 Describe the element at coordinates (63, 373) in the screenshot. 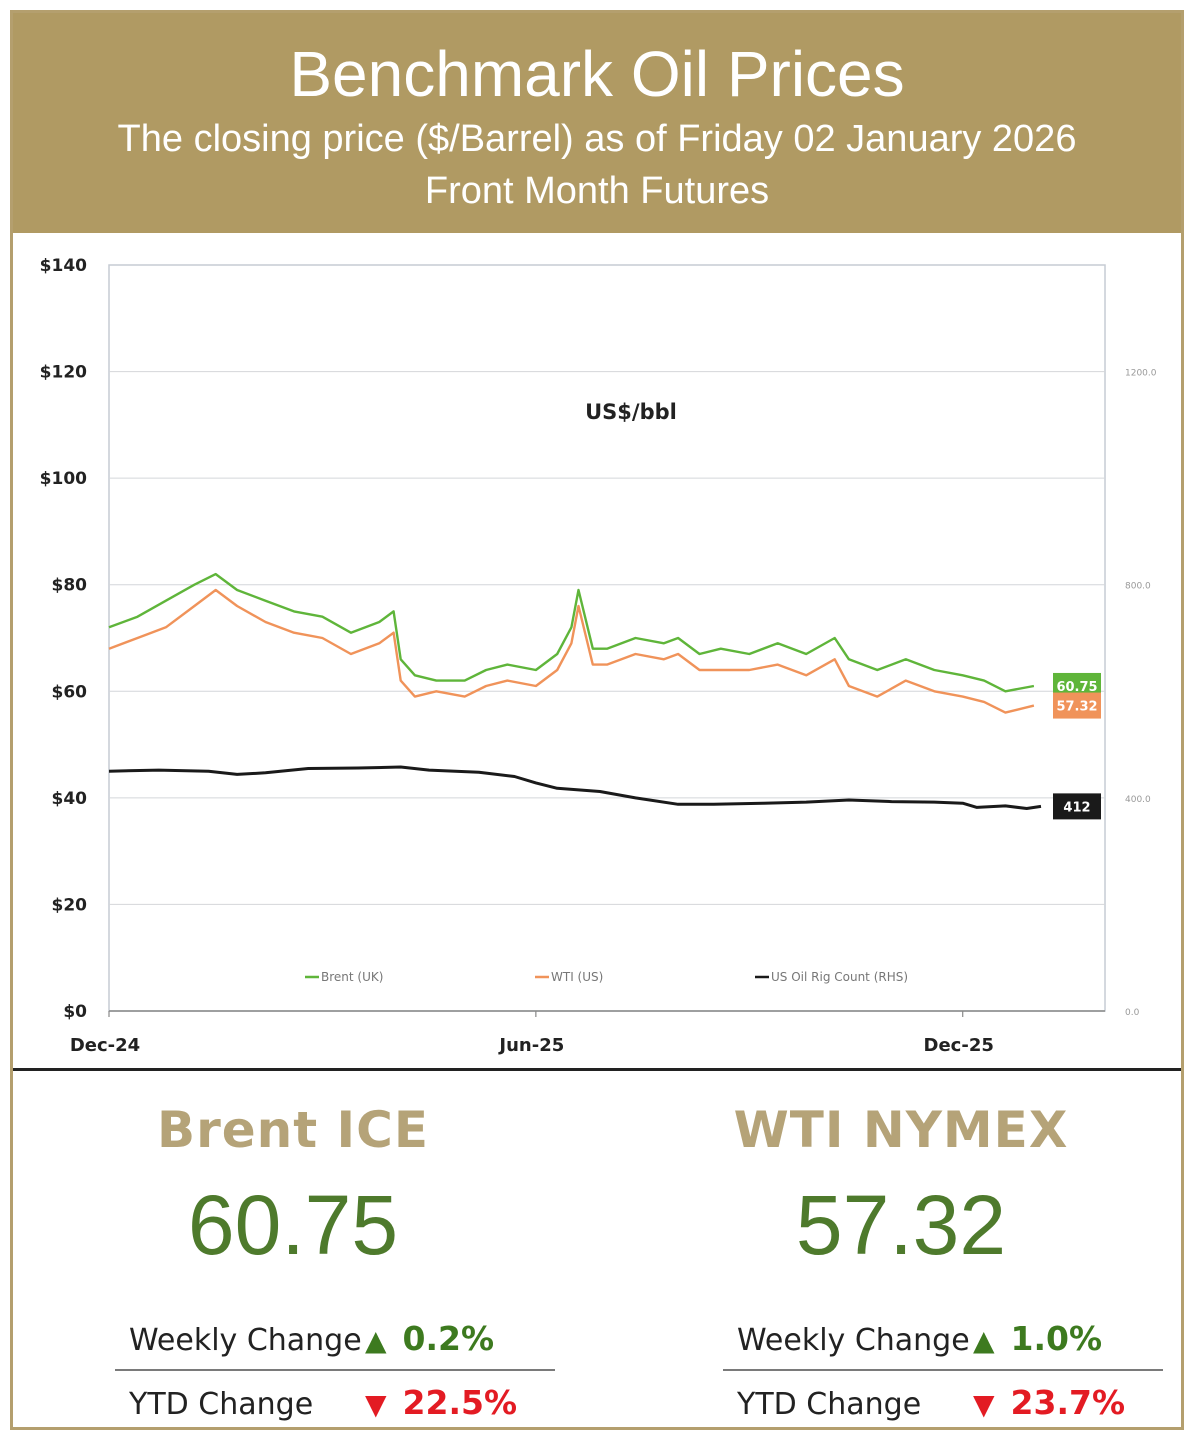

I see `y-tick-label: $120` at that location.